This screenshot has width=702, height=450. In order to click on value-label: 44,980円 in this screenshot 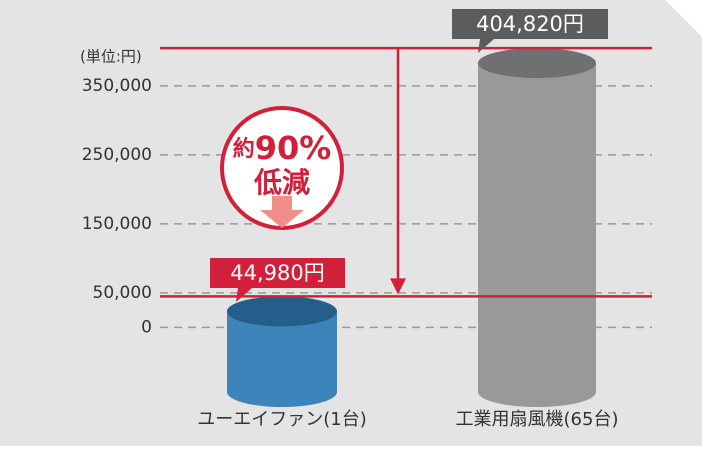, I will do `click(277, 273)`.